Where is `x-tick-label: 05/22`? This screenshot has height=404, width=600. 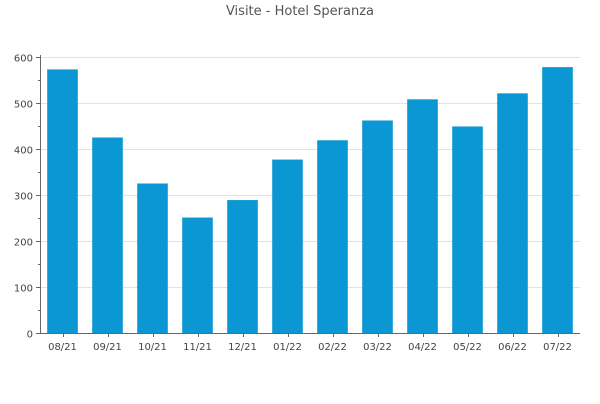 x-tick-label: 05/22 is located at coordinates (467, 347).